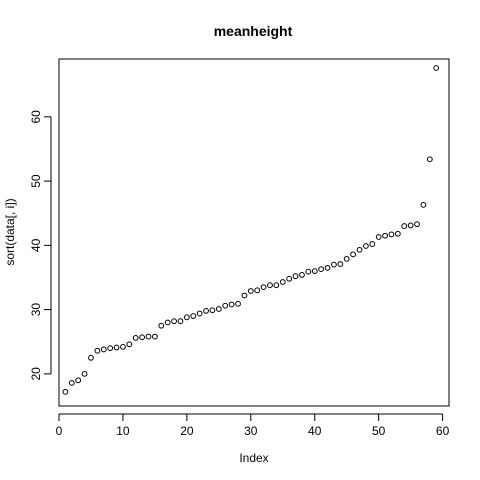  Describe the element at coordinates (253, 458) in the screenshot. I see `x-axis-label: Index` at that location.